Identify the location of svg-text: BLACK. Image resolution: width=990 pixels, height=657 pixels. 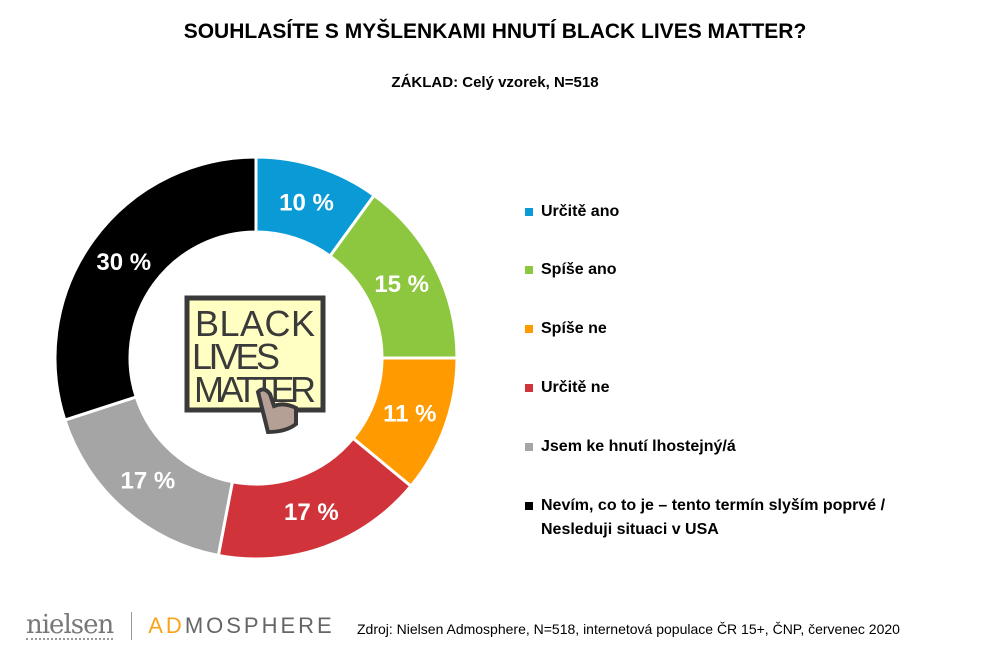
(255, 323).